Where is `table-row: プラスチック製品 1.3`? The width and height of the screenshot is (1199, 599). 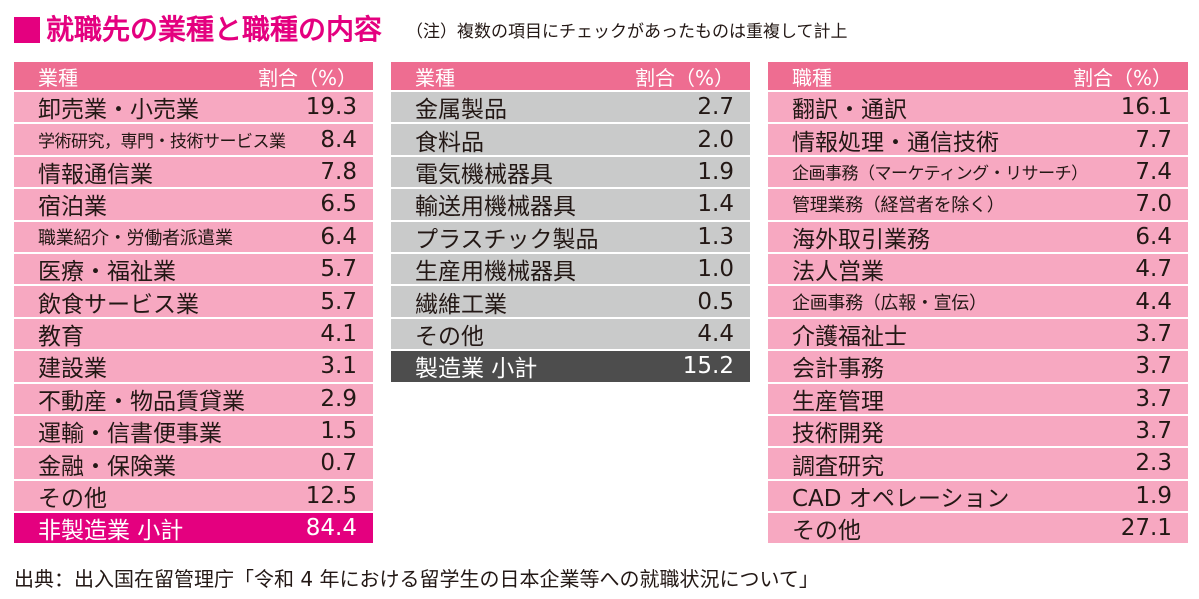
table-row: プラスチック製品 1.3 is located at coordinates (570, 237).